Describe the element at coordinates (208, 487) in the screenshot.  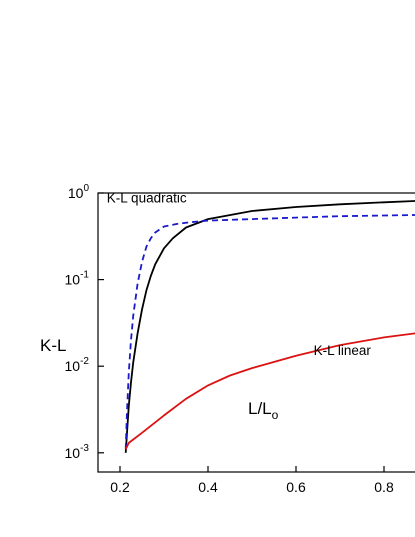
I see `x-tick-label: 0.4` at that location.